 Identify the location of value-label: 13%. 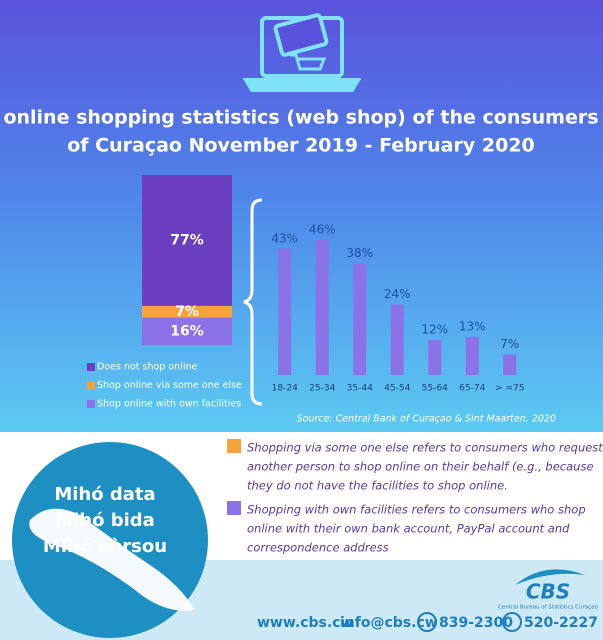
(472, 326).